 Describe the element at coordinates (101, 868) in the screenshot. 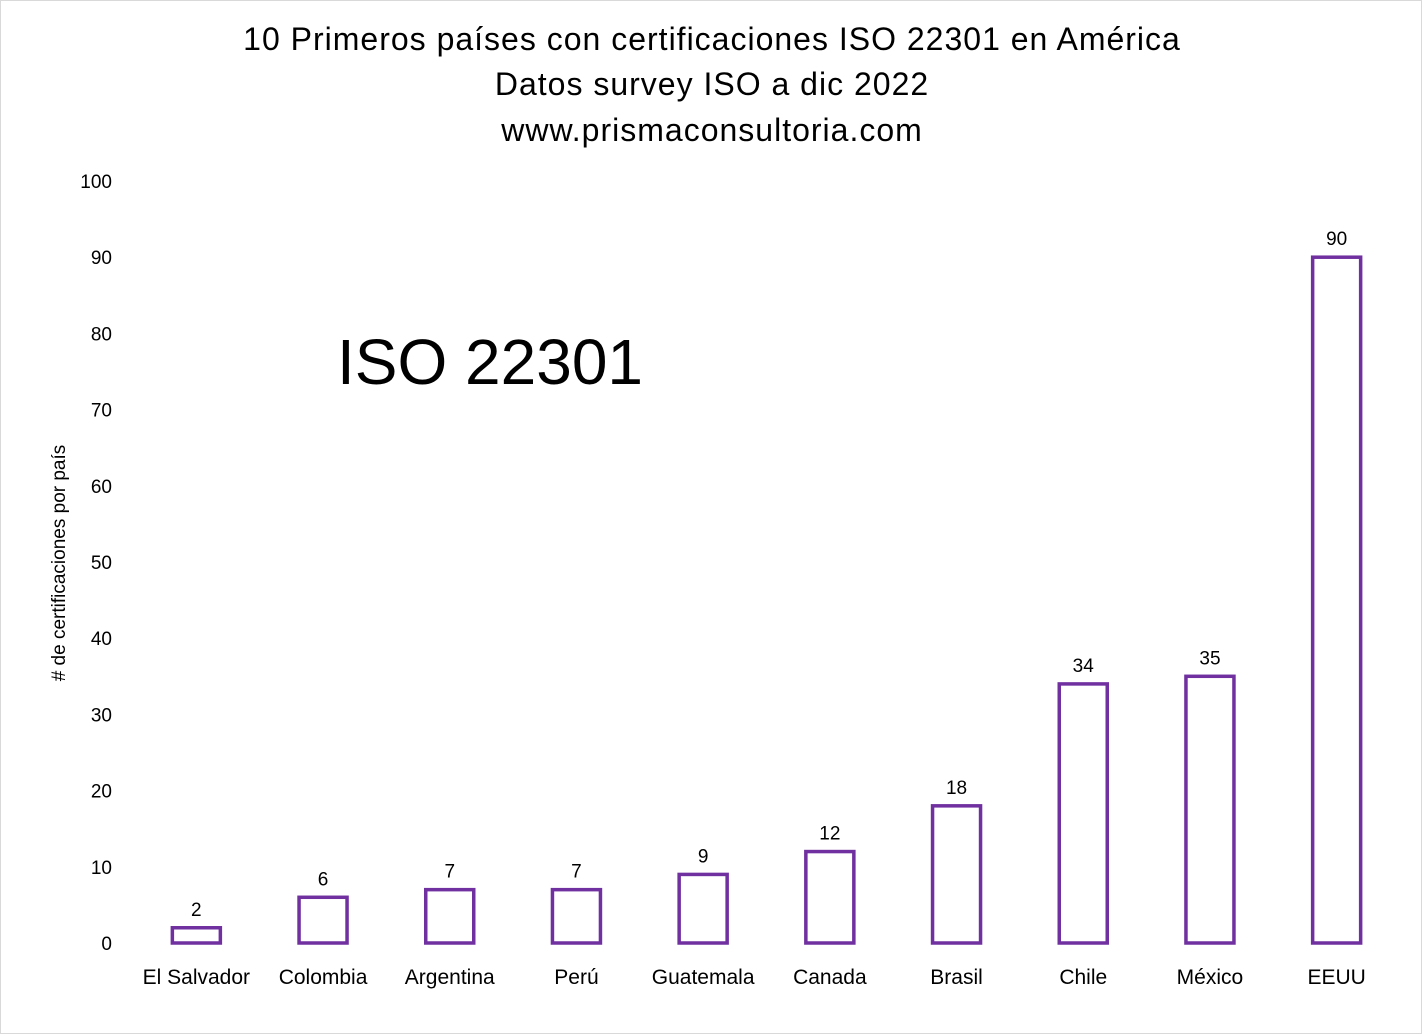

I see `y-tick-label: 10` at that location.